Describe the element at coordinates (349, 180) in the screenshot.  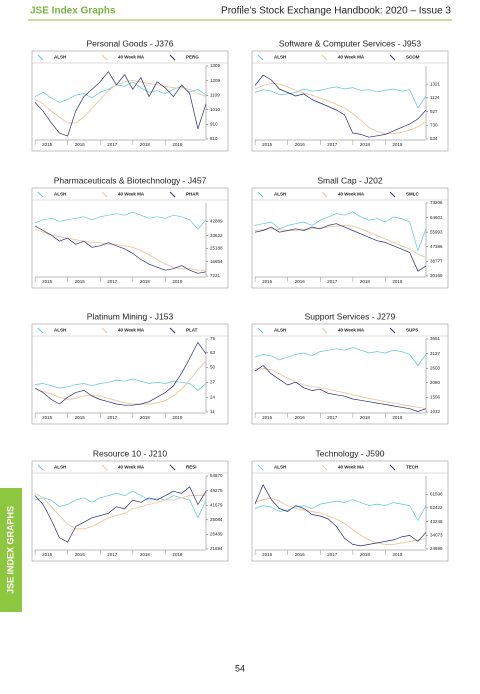
I see `chart-title: Small Cap - J202` at that location.